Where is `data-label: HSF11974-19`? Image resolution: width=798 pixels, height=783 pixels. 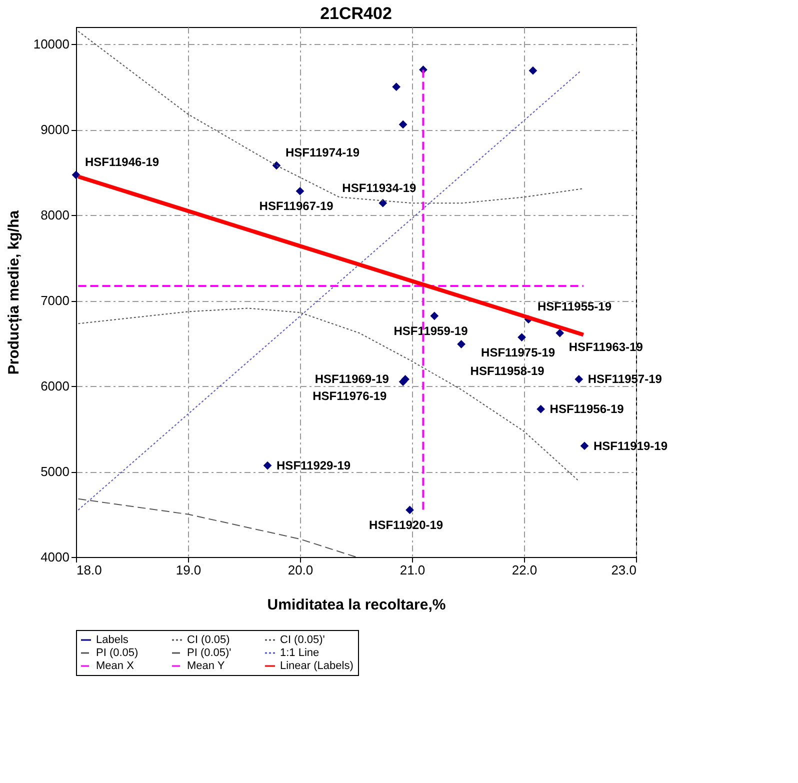 data-label: HSF11974-19 is located at coordinates (322, 152).